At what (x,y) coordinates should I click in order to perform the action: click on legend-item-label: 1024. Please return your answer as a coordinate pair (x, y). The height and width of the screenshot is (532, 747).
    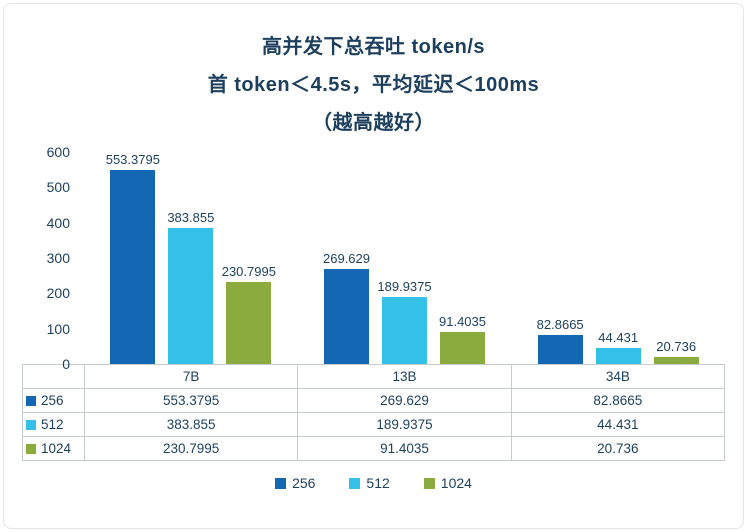
    Looking at the image, I should click on (456, 483).